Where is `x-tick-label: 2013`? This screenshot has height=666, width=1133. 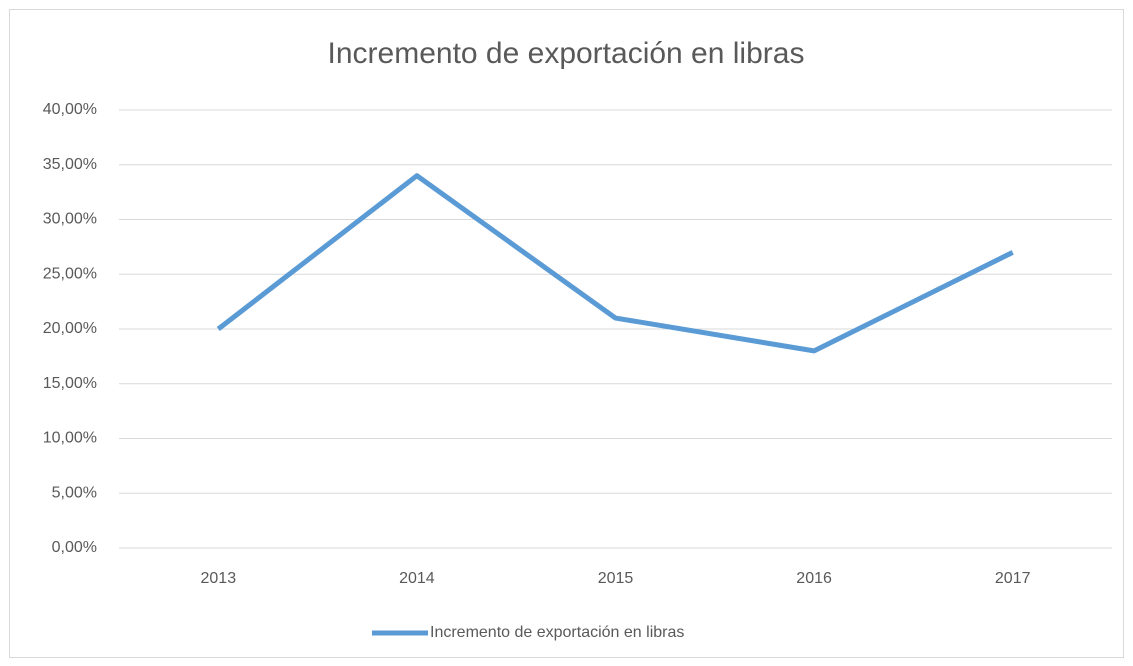 x-tick-label: 2013 is located at coordinates (219, 578).